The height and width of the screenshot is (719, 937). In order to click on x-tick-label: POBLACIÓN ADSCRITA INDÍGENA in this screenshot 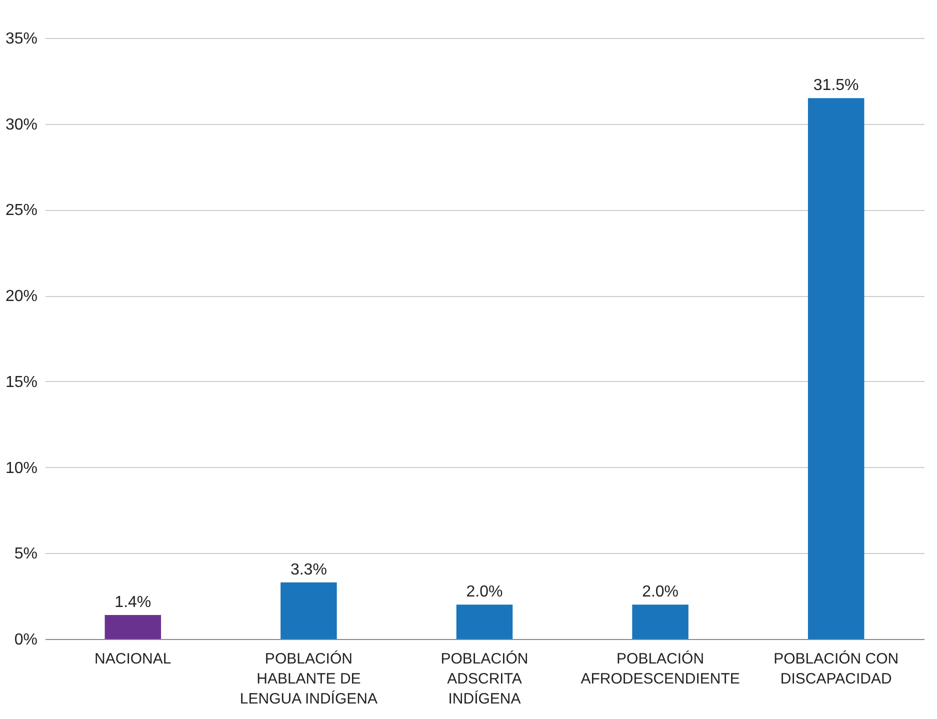, I will do `click(484, 679)`.